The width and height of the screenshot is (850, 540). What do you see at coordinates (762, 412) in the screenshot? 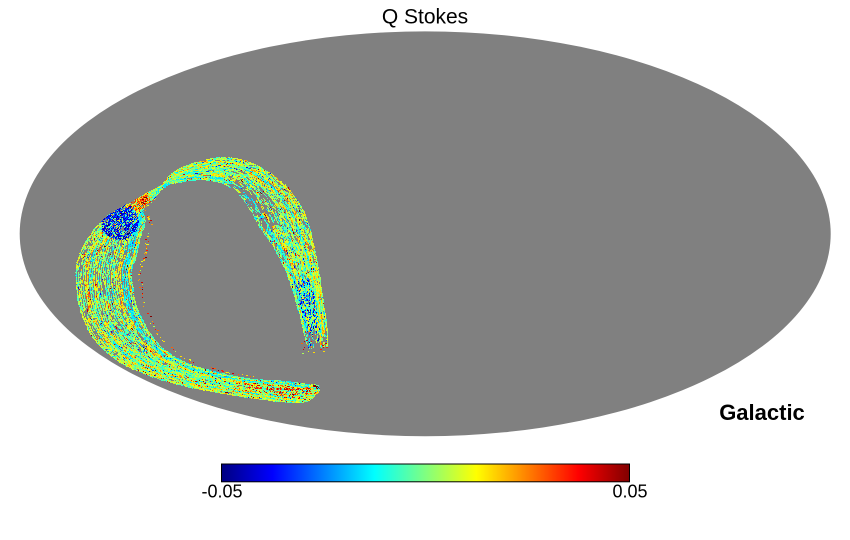
I see `svg-text: Galactic` at bounding box center [762, 412].